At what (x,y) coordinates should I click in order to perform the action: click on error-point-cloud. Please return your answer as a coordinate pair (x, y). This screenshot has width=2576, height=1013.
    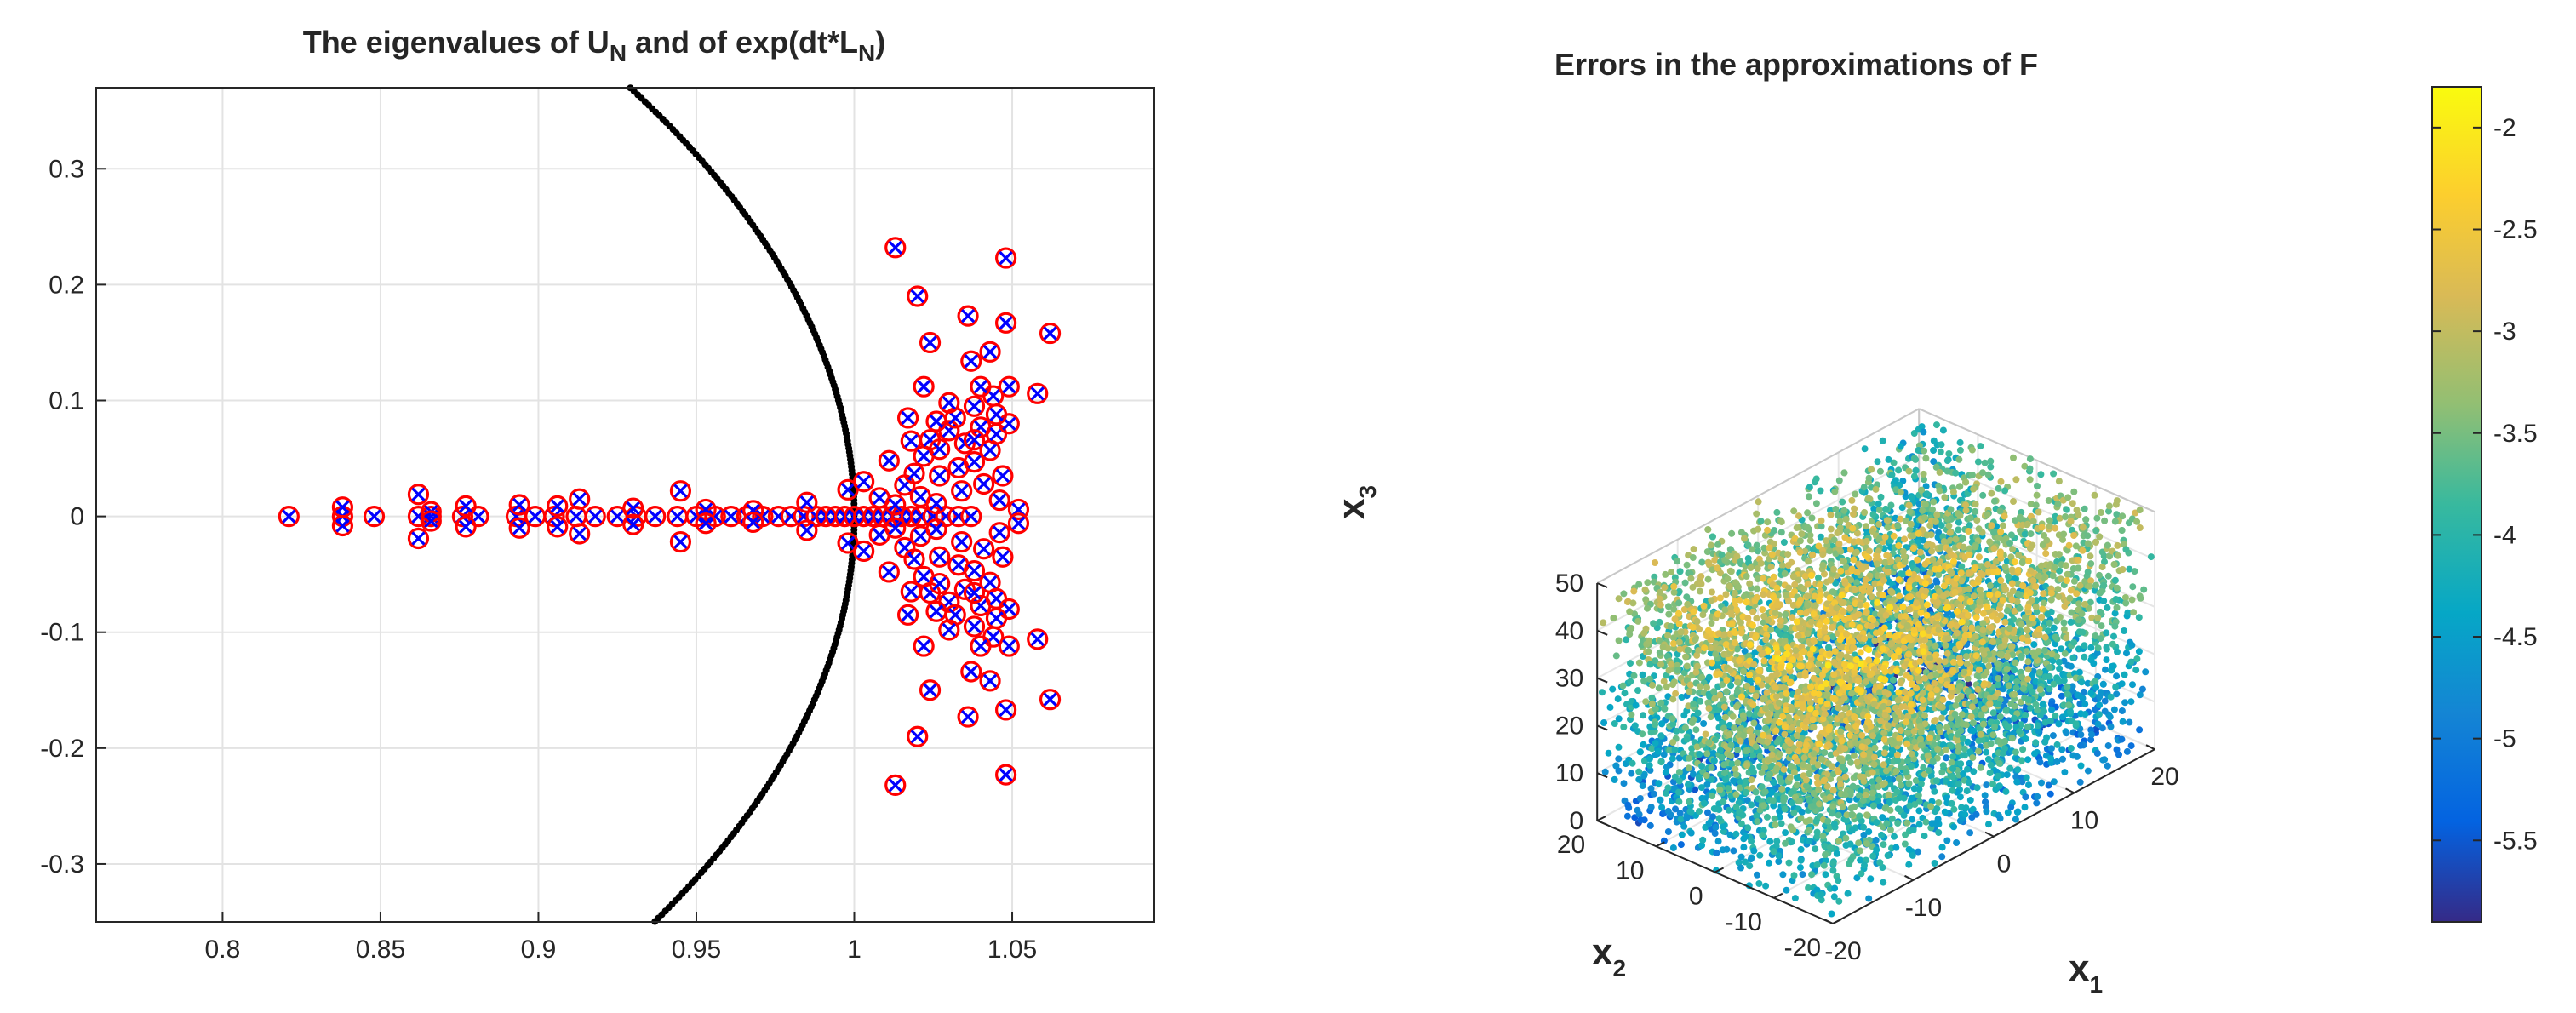
    Looking at the image, I should click on (1877, 669).